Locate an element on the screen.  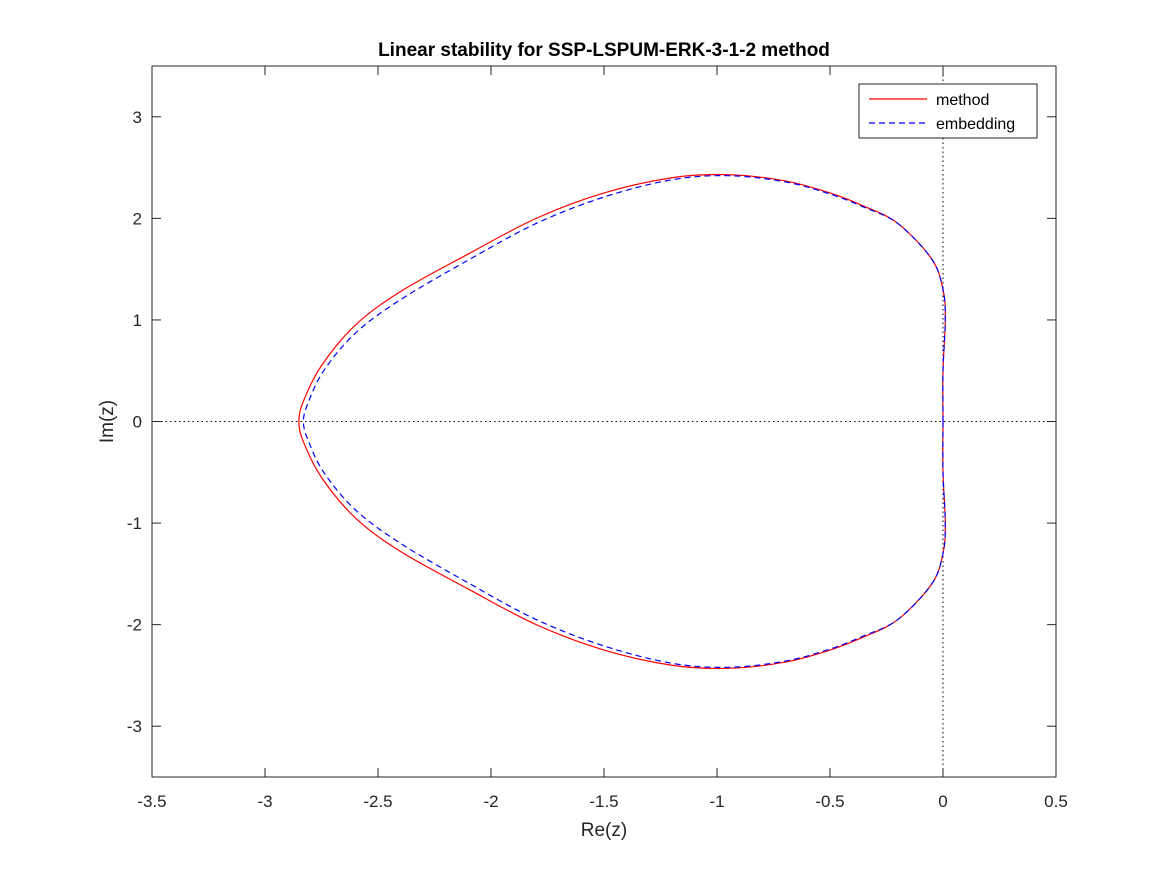
x-tick-label: -3 is located at coordinates (264, 801).